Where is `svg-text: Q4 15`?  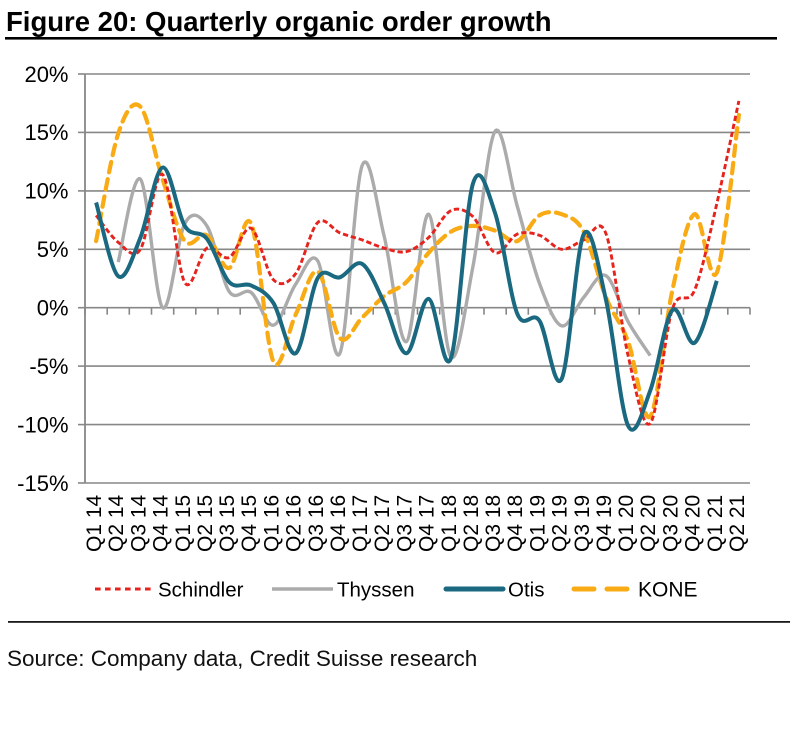
svg-text: Q4 15 is located at coordinates (249, 523).